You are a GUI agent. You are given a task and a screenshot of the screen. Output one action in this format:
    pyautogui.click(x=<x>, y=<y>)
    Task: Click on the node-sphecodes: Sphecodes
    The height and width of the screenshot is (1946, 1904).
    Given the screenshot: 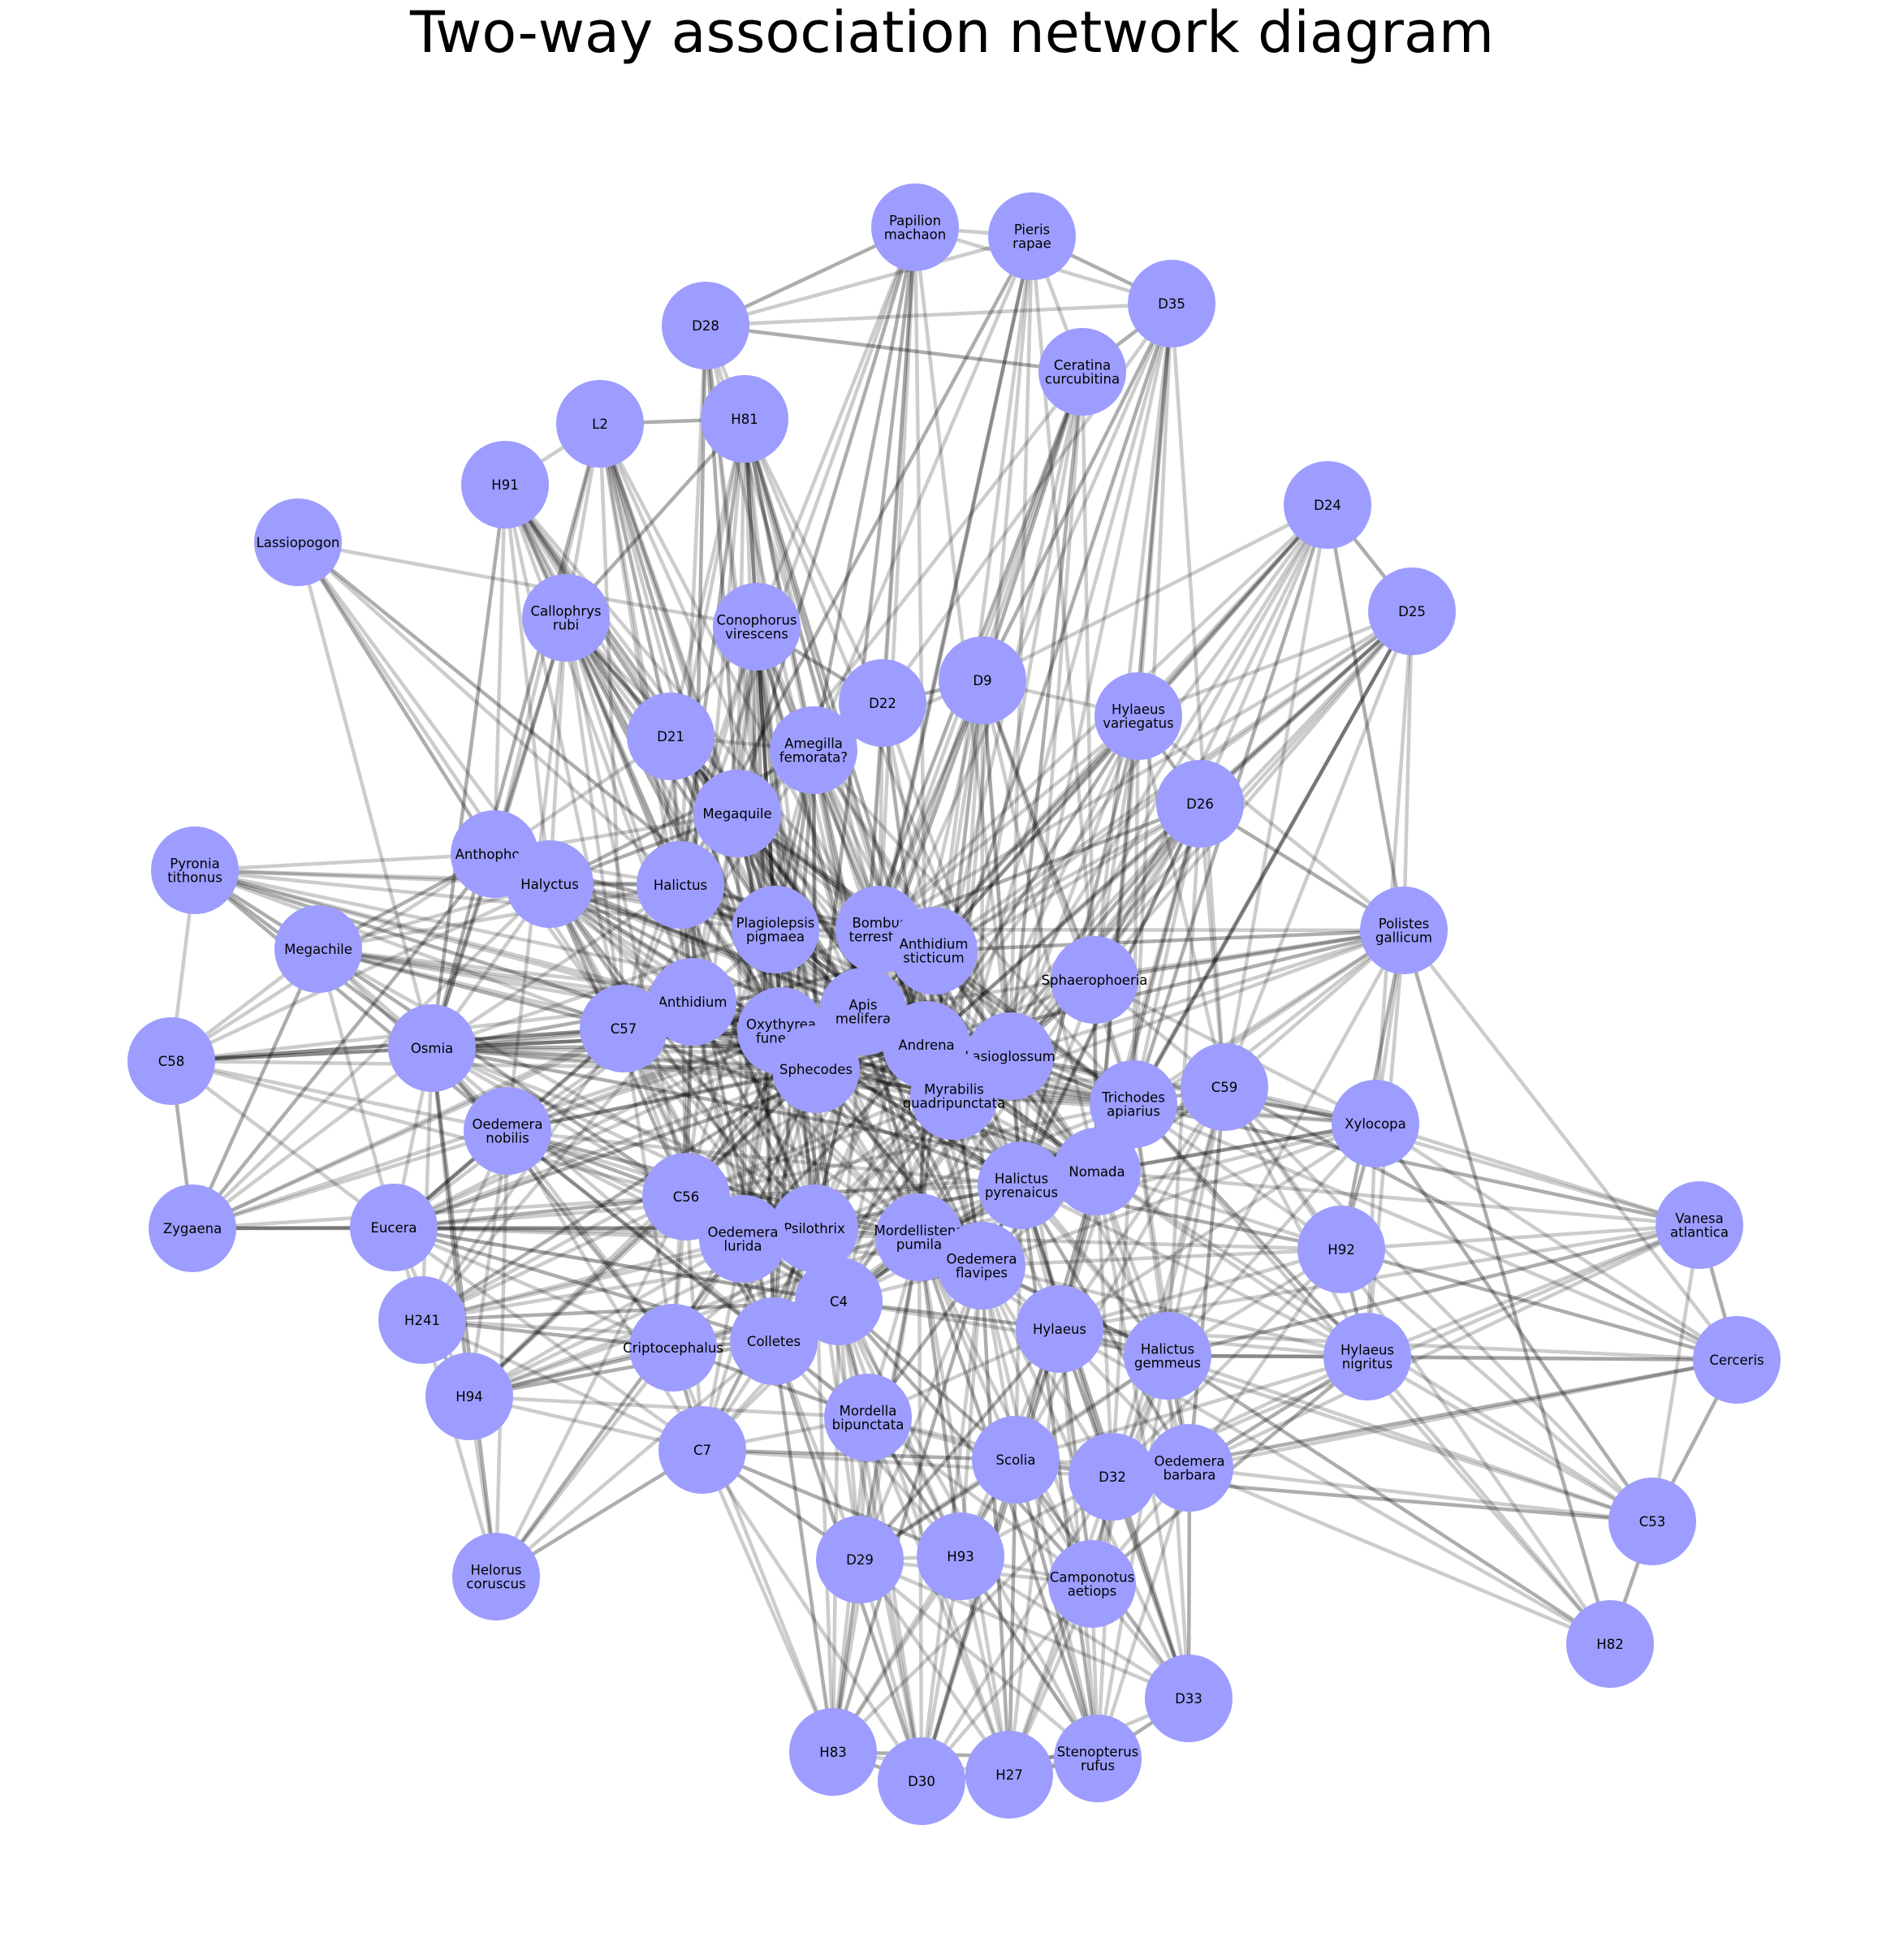 What is the action you would take?
    pyautogui.click(x=816, y=1069)
    